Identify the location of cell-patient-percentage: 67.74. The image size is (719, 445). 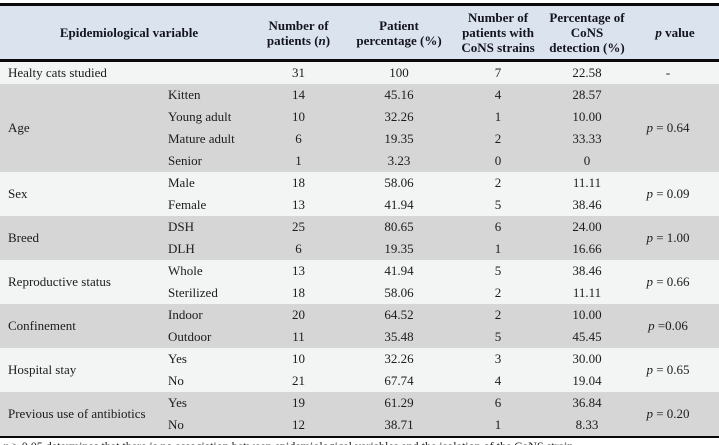
(399, 380).